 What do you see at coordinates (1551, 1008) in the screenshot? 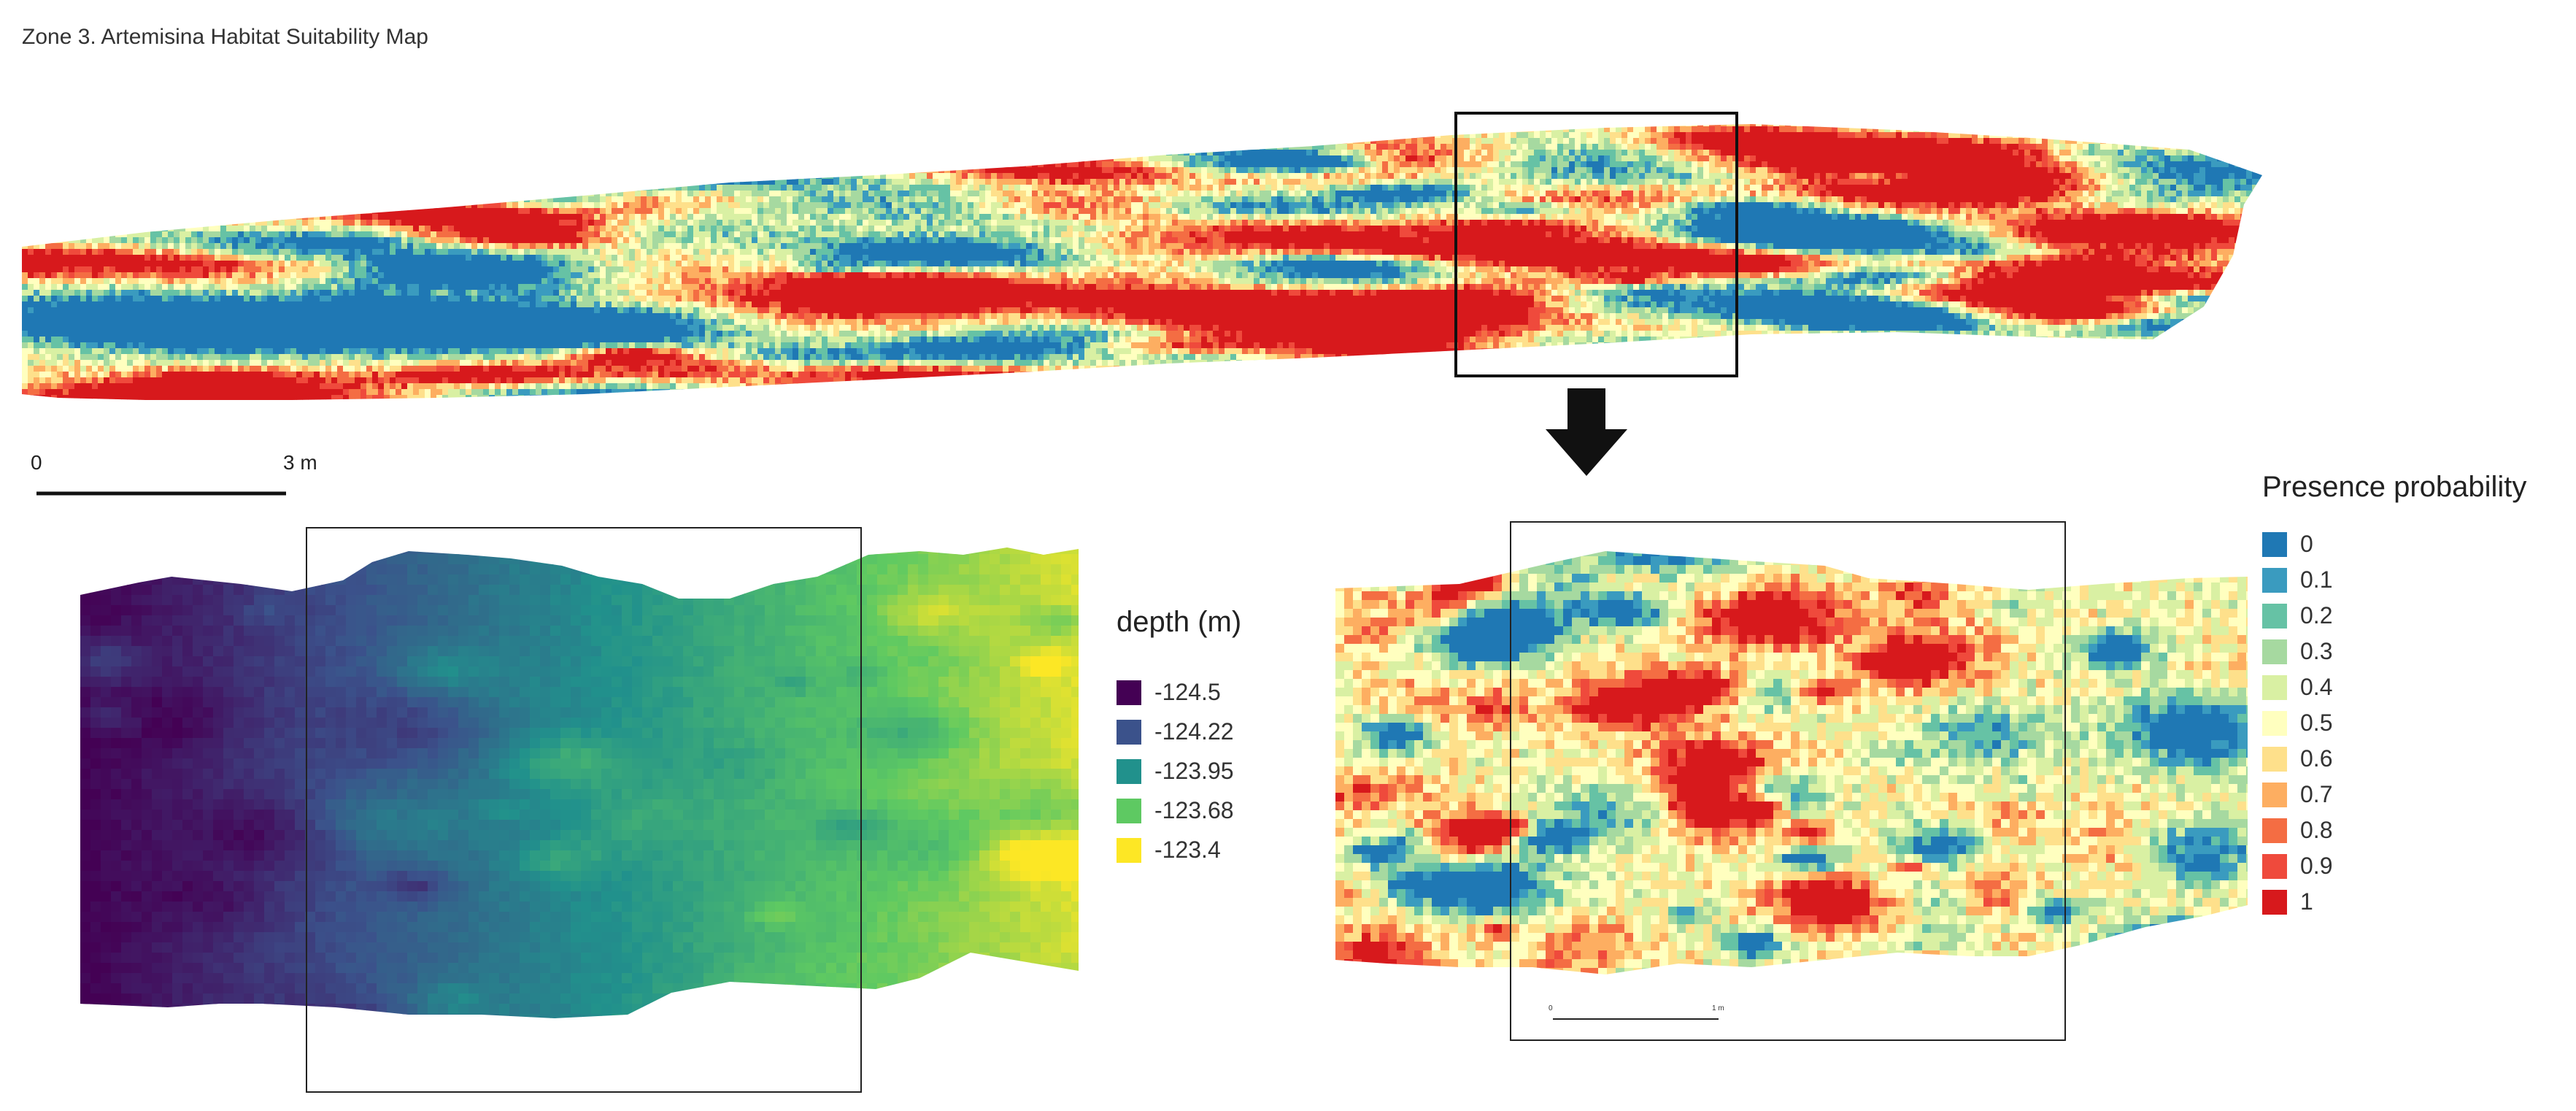
I see `scalebar-inset-start: 0` at bounding box center [1551, 1008].